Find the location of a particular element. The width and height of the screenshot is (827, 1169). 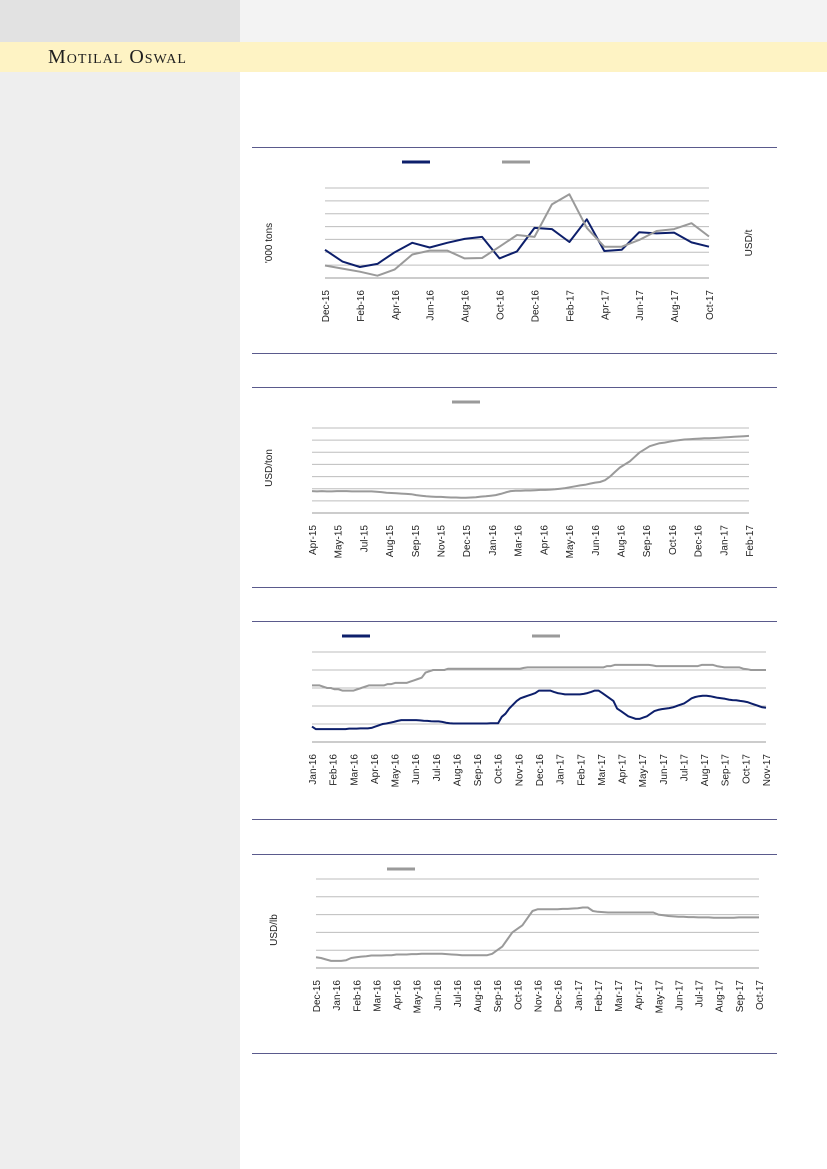

x-tick-label: May-15 is located at coordinates (339, 542).